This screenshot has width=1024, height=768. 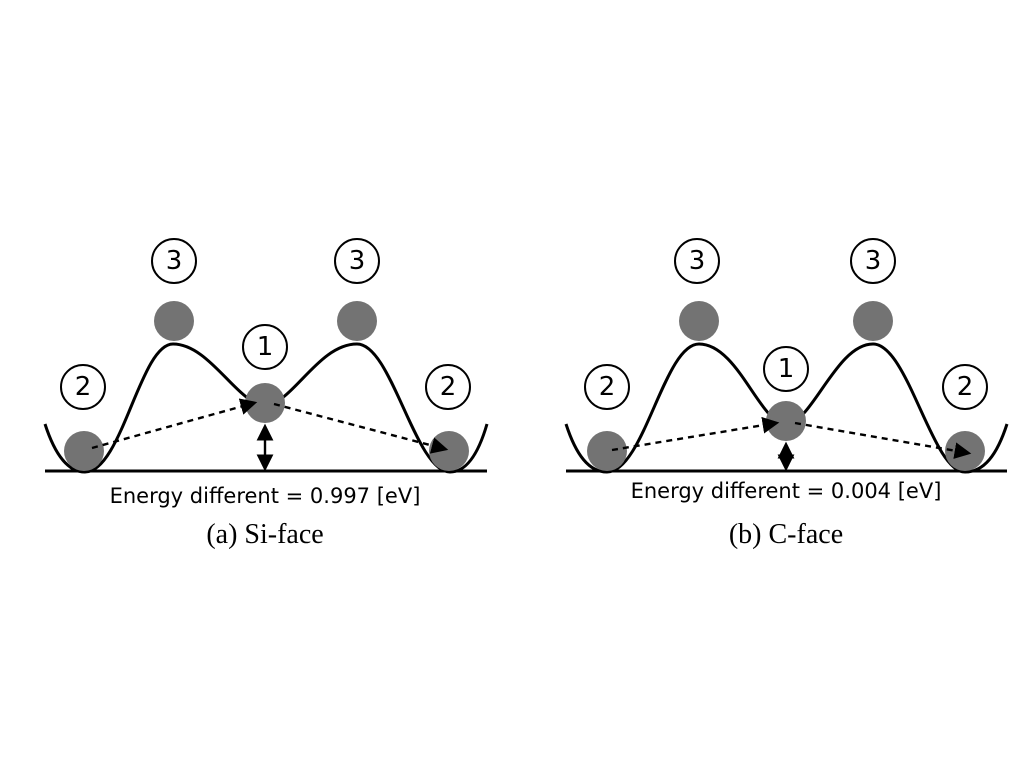 What do you see at coordinates (361, 428) in the screenshot?
I see `hop-arrow-right-a` at bounding box center [361, 428].